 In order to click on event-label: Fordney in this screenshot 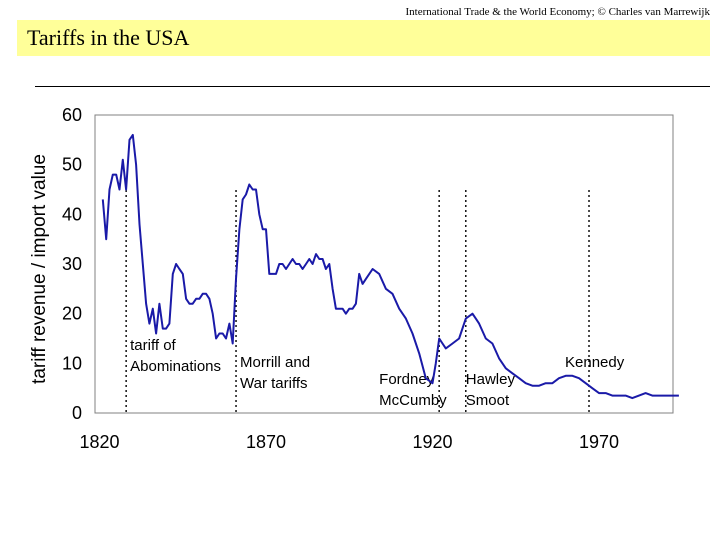, I will do `click(407, 379)`.